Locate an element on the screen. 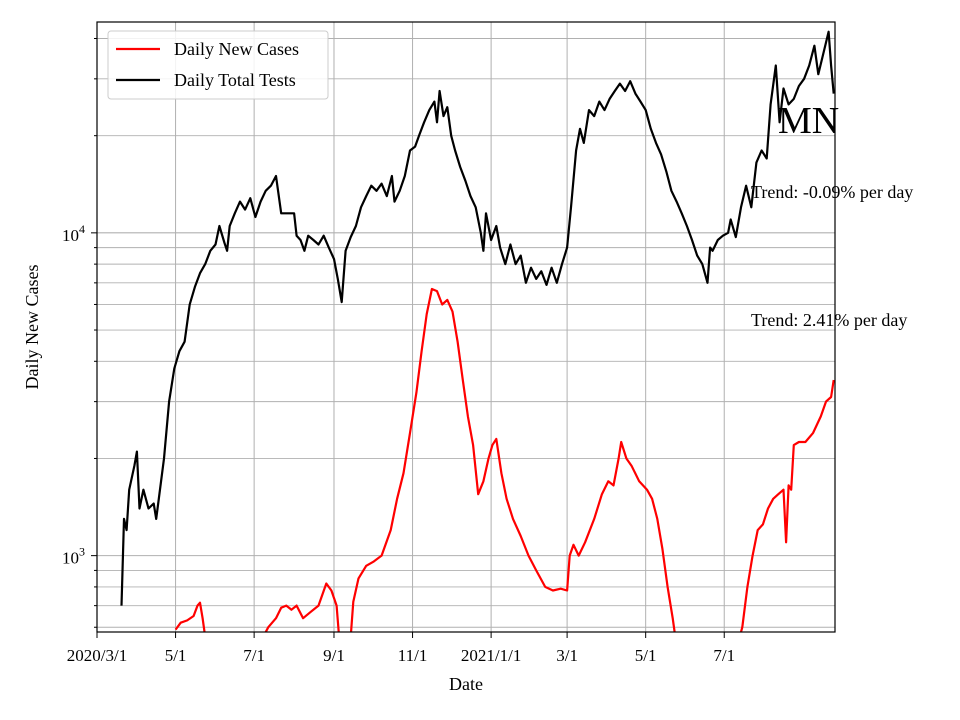 This screenshot has width=960, height=720. tests-trend-annotation: Trend: -0.09% per day is located at coordinates (832, 192).